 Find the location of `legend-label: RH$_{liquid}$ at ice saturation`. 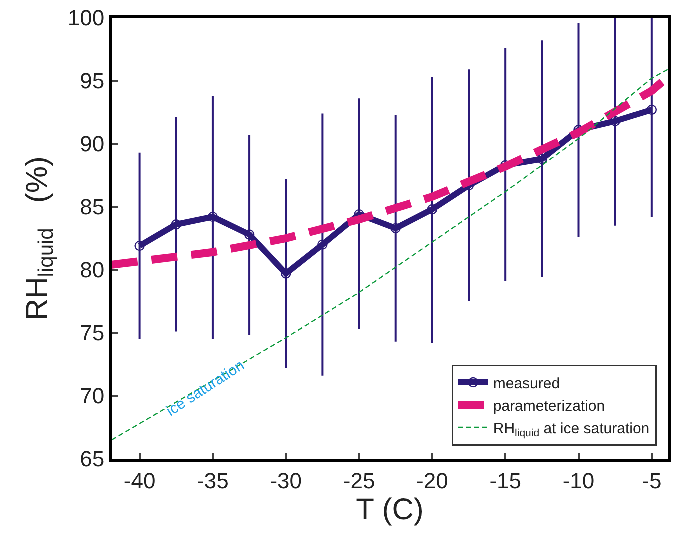

legend-label: RH$_{liquid}$ at ice saturation is located at coordinates (571, 430).